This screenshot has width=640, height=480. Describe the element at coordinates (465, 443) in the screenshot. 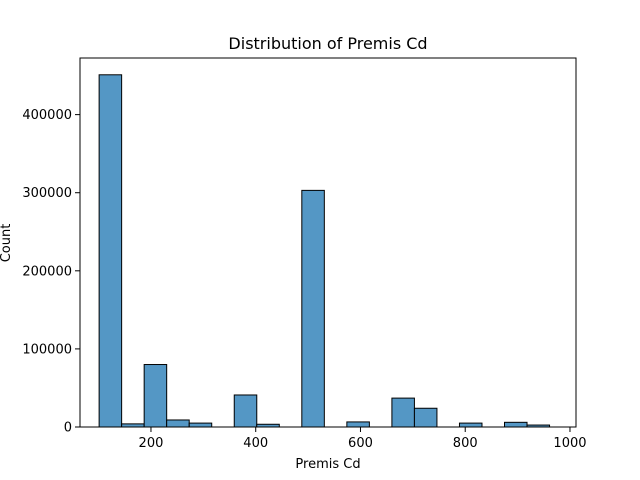

I see `x-tick-label: 800` at that location.